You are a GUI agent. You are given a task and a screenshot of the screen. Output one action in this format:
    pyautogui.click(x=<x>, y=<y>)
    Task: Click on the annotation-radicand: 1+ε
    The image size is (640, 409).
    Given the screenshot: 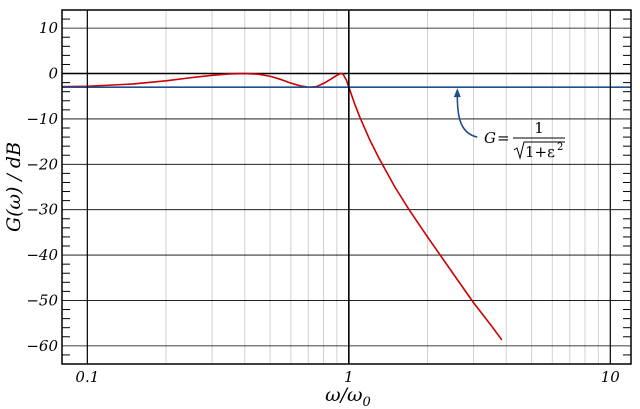 What is the action you would take?
    pyautogui.click(x=540, y=152)
    